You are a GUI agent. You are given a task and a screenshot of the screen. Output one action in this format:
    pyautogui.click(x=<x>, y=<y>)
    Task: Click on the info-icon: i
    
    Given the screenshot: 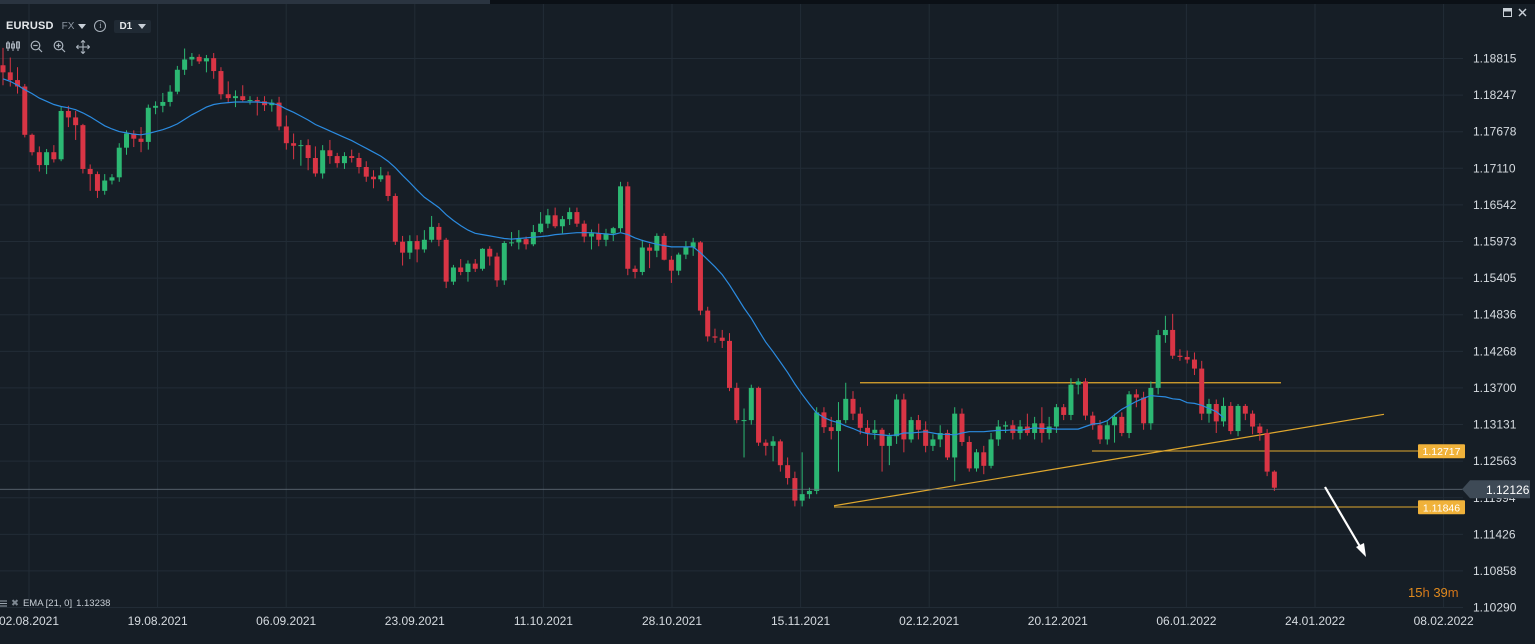 What is the action you would take?
    pyautogui.click(x=100, y=26)
    